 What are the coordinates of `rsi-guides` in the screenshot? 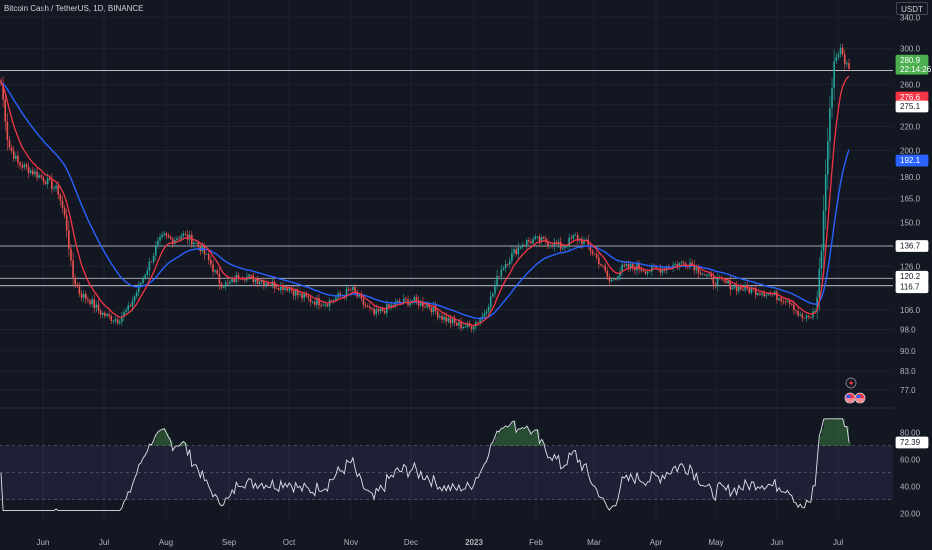 It's located at (446, 473).